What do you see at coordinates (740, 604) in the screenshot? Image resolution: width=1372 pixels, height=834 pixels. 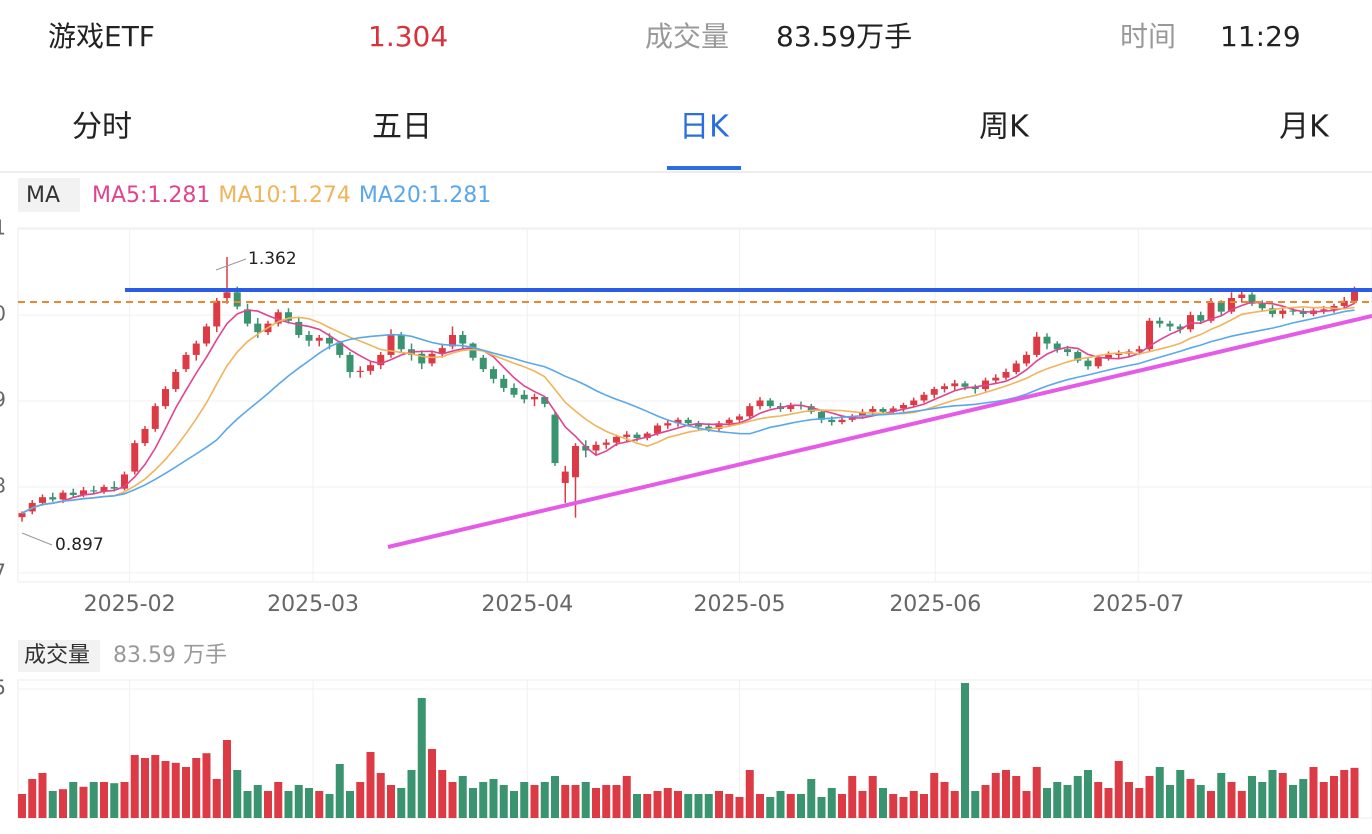 I see `x-tick-label: 2025-05` at bounding box center [740, 604].